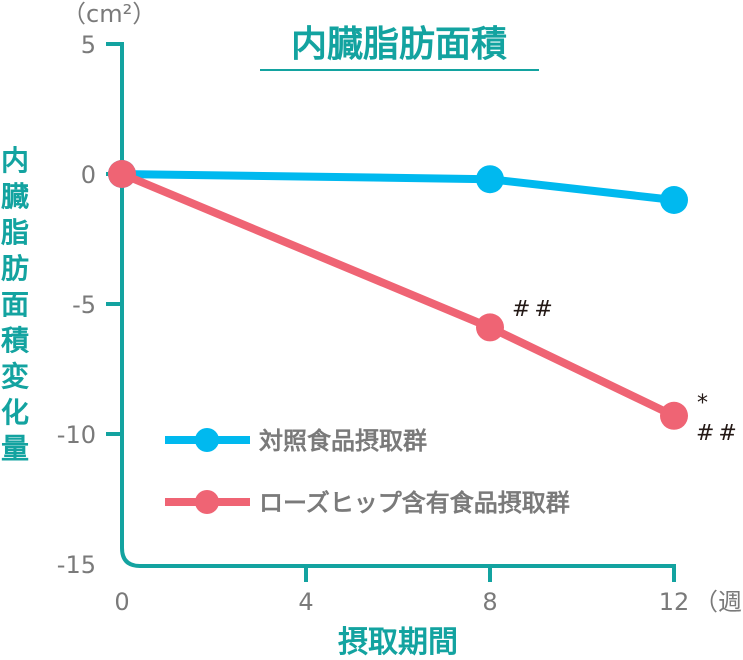  I want to click on y-axis-label-char: 内, so click(15, 160).